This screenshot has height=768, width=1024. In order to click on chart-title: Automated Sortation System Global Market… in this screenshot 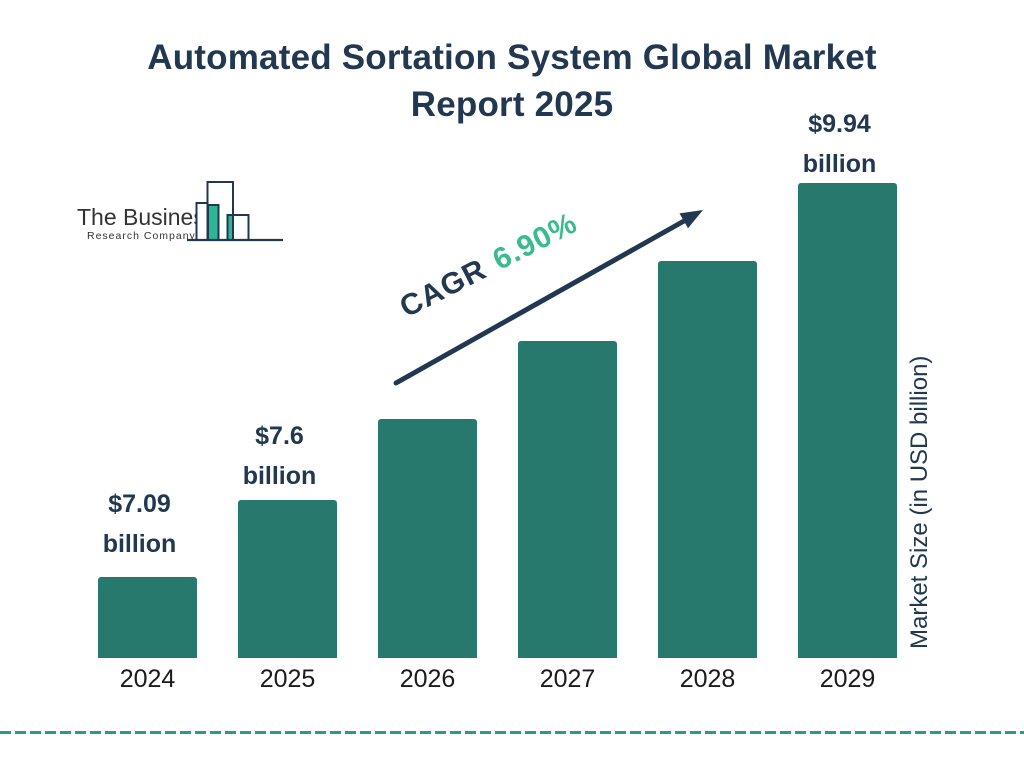, I will do `click(512, 81)`.